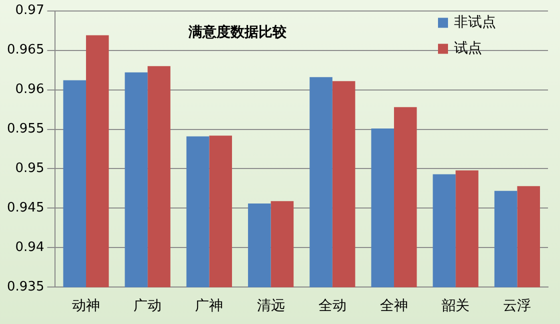 The width and height of the screenshot is (560, 324). I want to click on x-tick-label: 清远, so click(270, 306).